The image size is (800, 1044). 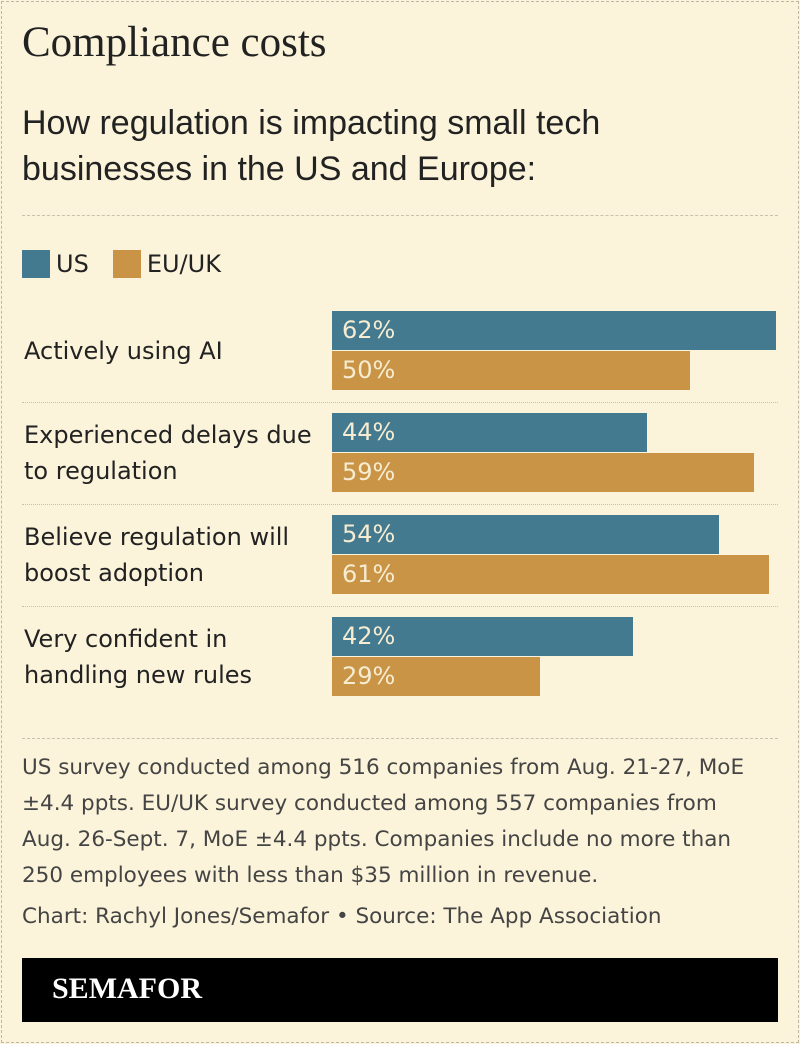 What do you see at coordinates (183, 264) in the screenshot?
I see `legend-label: EU/UK` at bounding box center [183, 264].